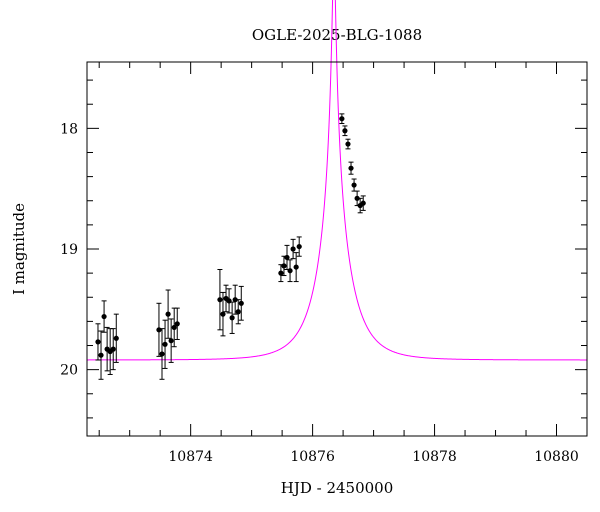 This screenshot has width=600, height=512. Describe the element at coordinates (556, 457) in the screenshot. I see `x-tick-label: 10880` at that location.